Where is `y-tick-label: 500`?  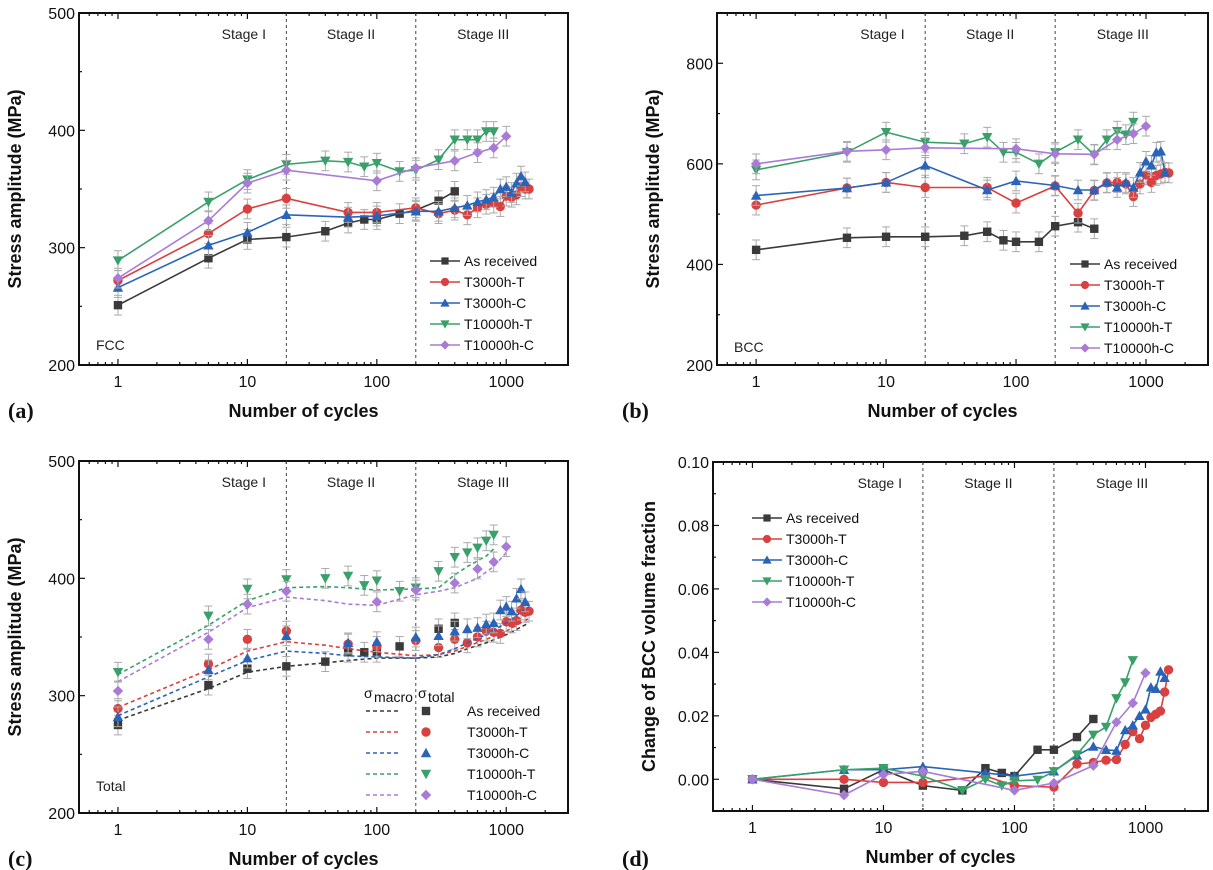
y-tick-label: 500 is located at coordinates (61, 14).